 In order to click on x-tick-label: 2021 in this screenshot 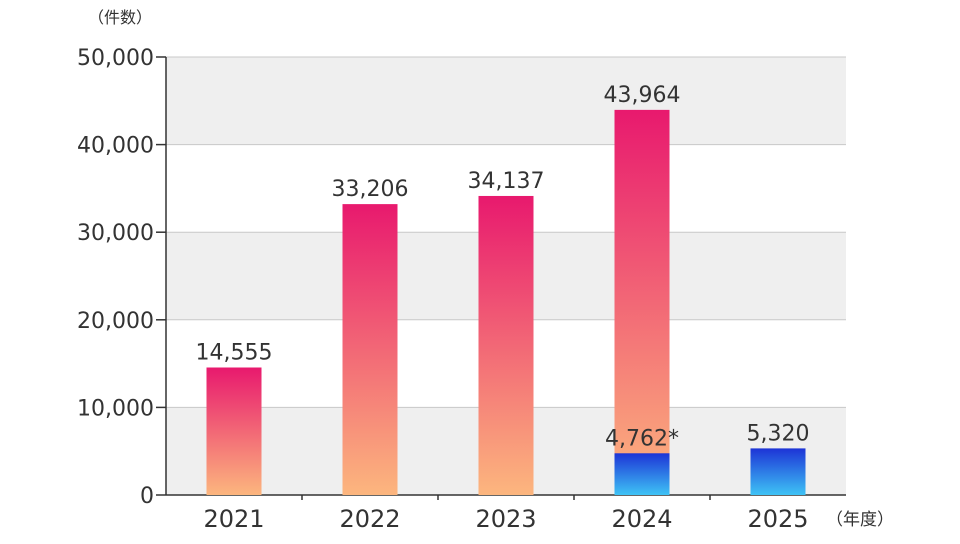, I will do `click(233, 519)`.